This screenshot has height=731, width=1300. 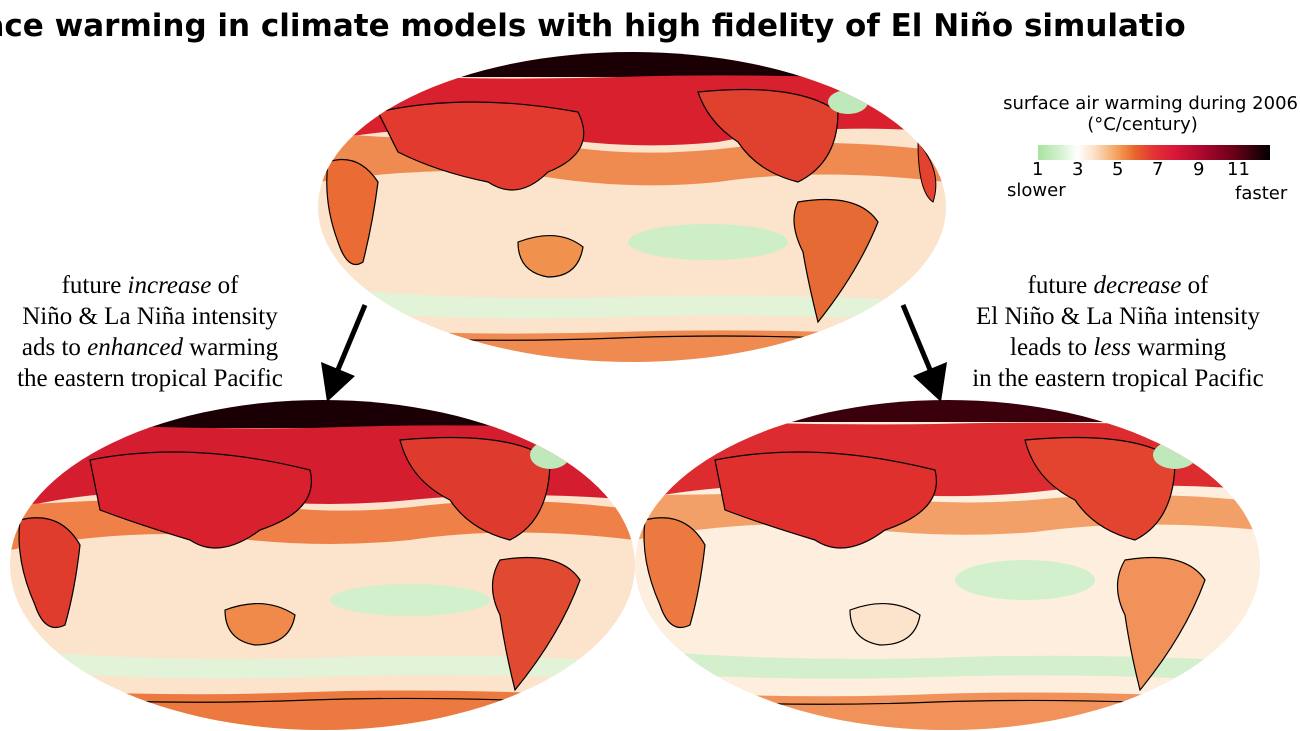 What do you see at coordinates (1150, 103) in the screenshot?
I see `legend-title: surface air warming during 2006` at bounding box center [1150, 103].